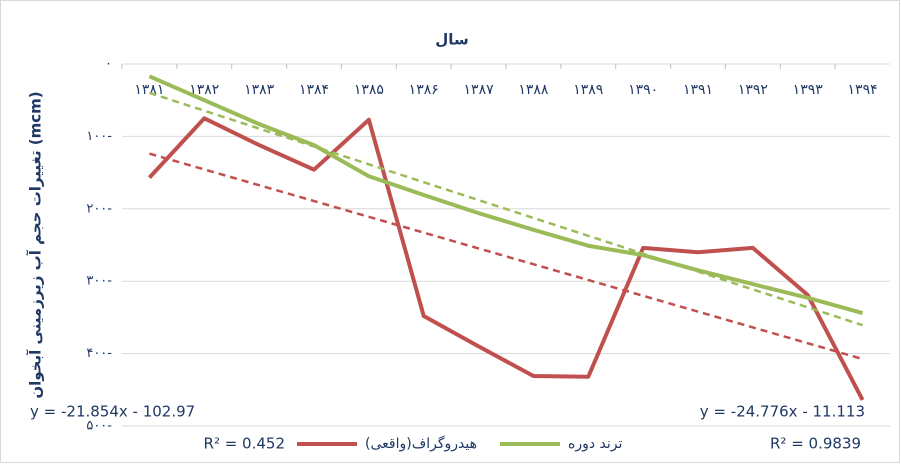 The image size is (901, 464). What do you see at coordinates (451, 40) in the screenshot?
I see `chart-title: سال` at bounding box center [451, 40].